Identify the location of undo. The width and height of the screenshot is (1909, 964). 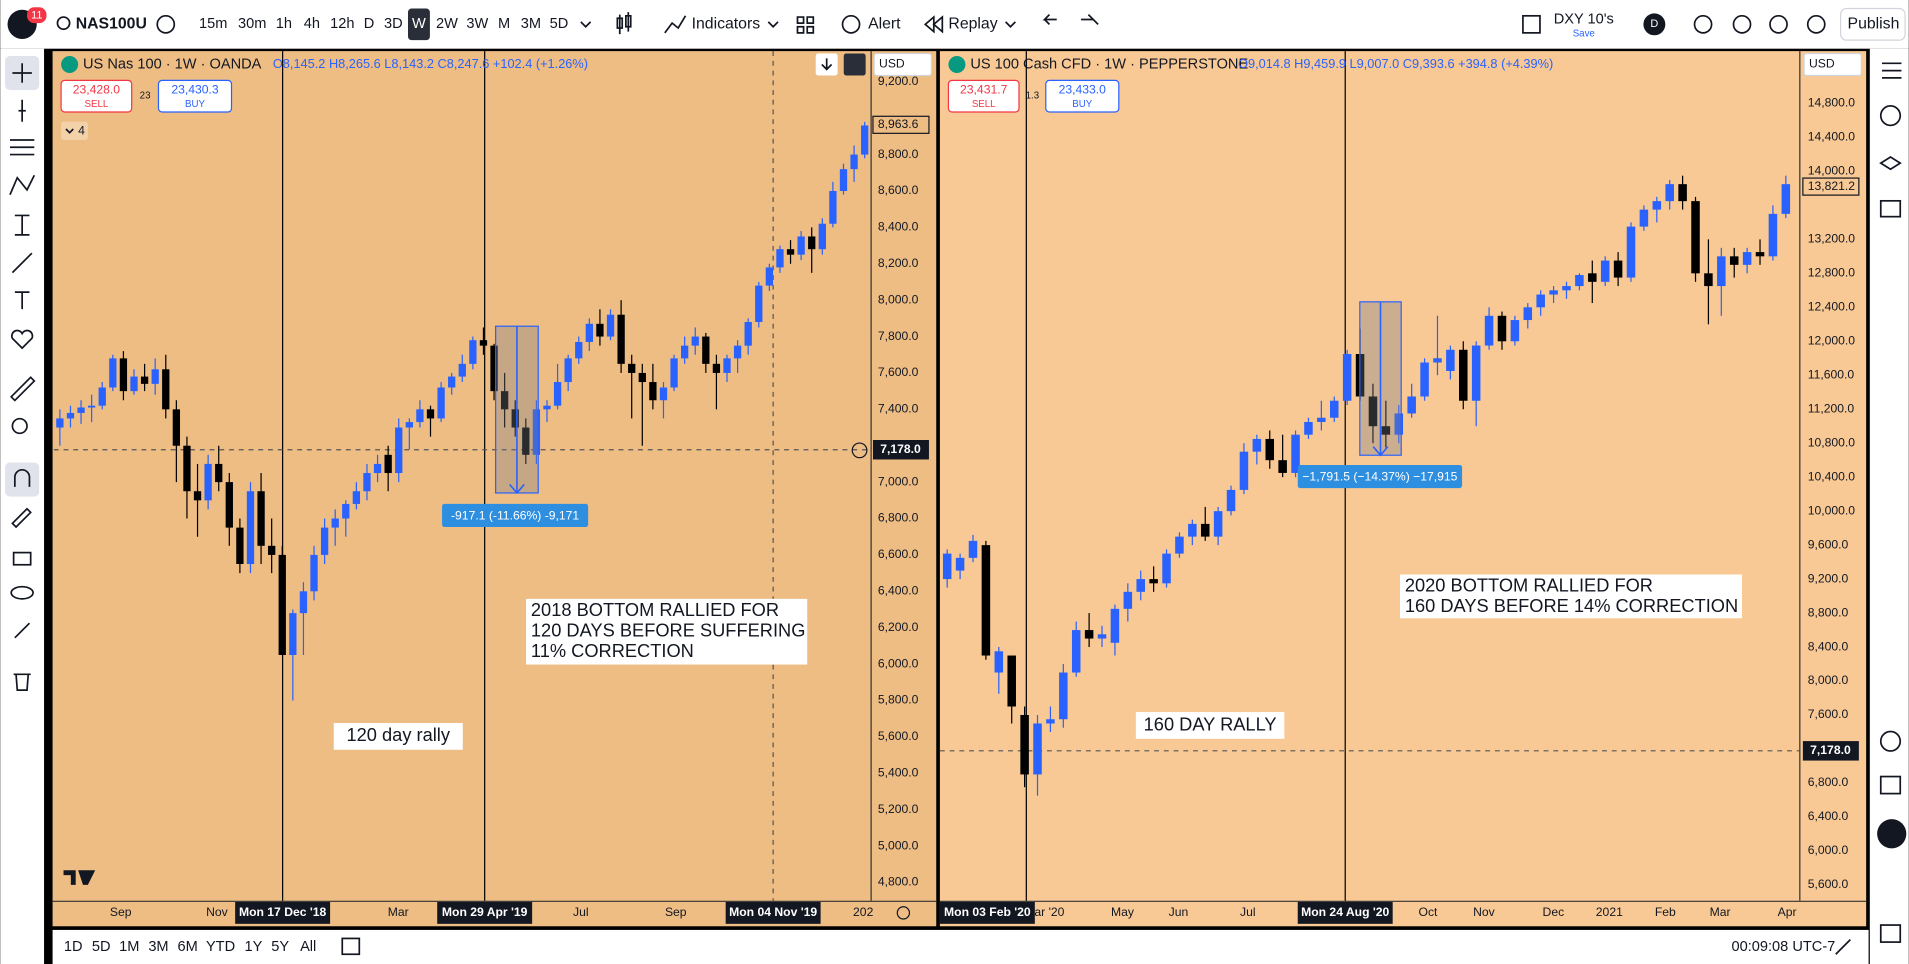
(1049, 19).